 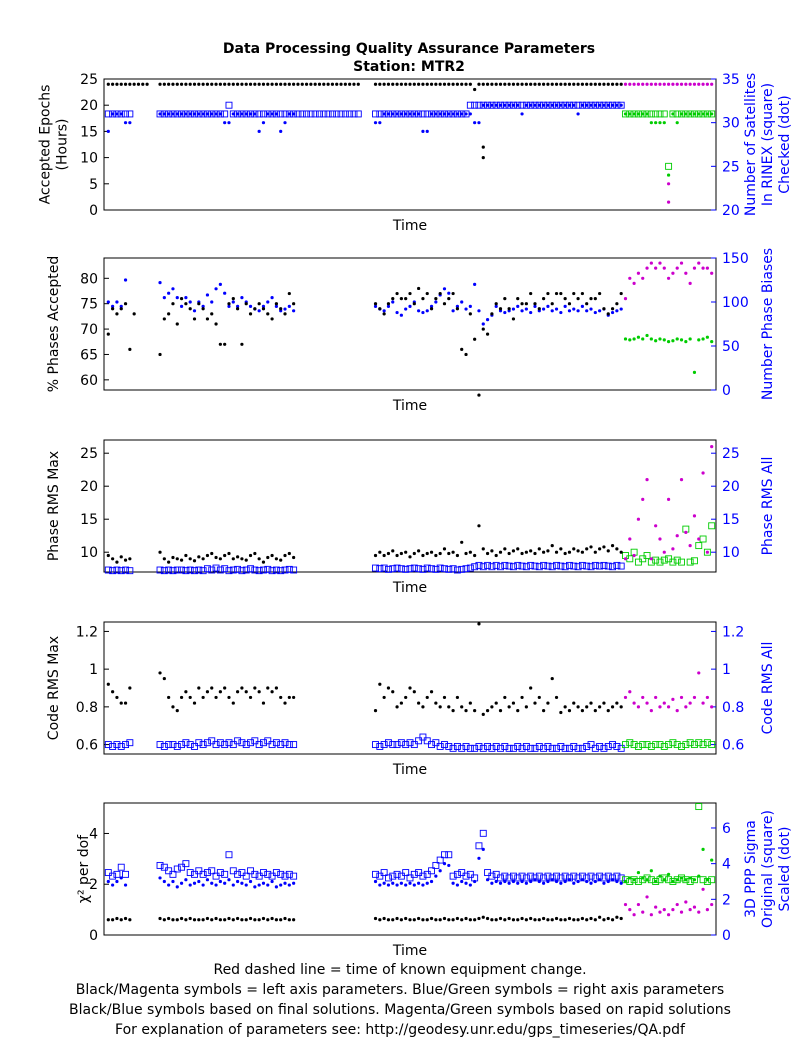 What do you see at coordinates (87, 632) in the screenshot?
I see `y-tick-label: 1.2` at bounding box center [87, 632].